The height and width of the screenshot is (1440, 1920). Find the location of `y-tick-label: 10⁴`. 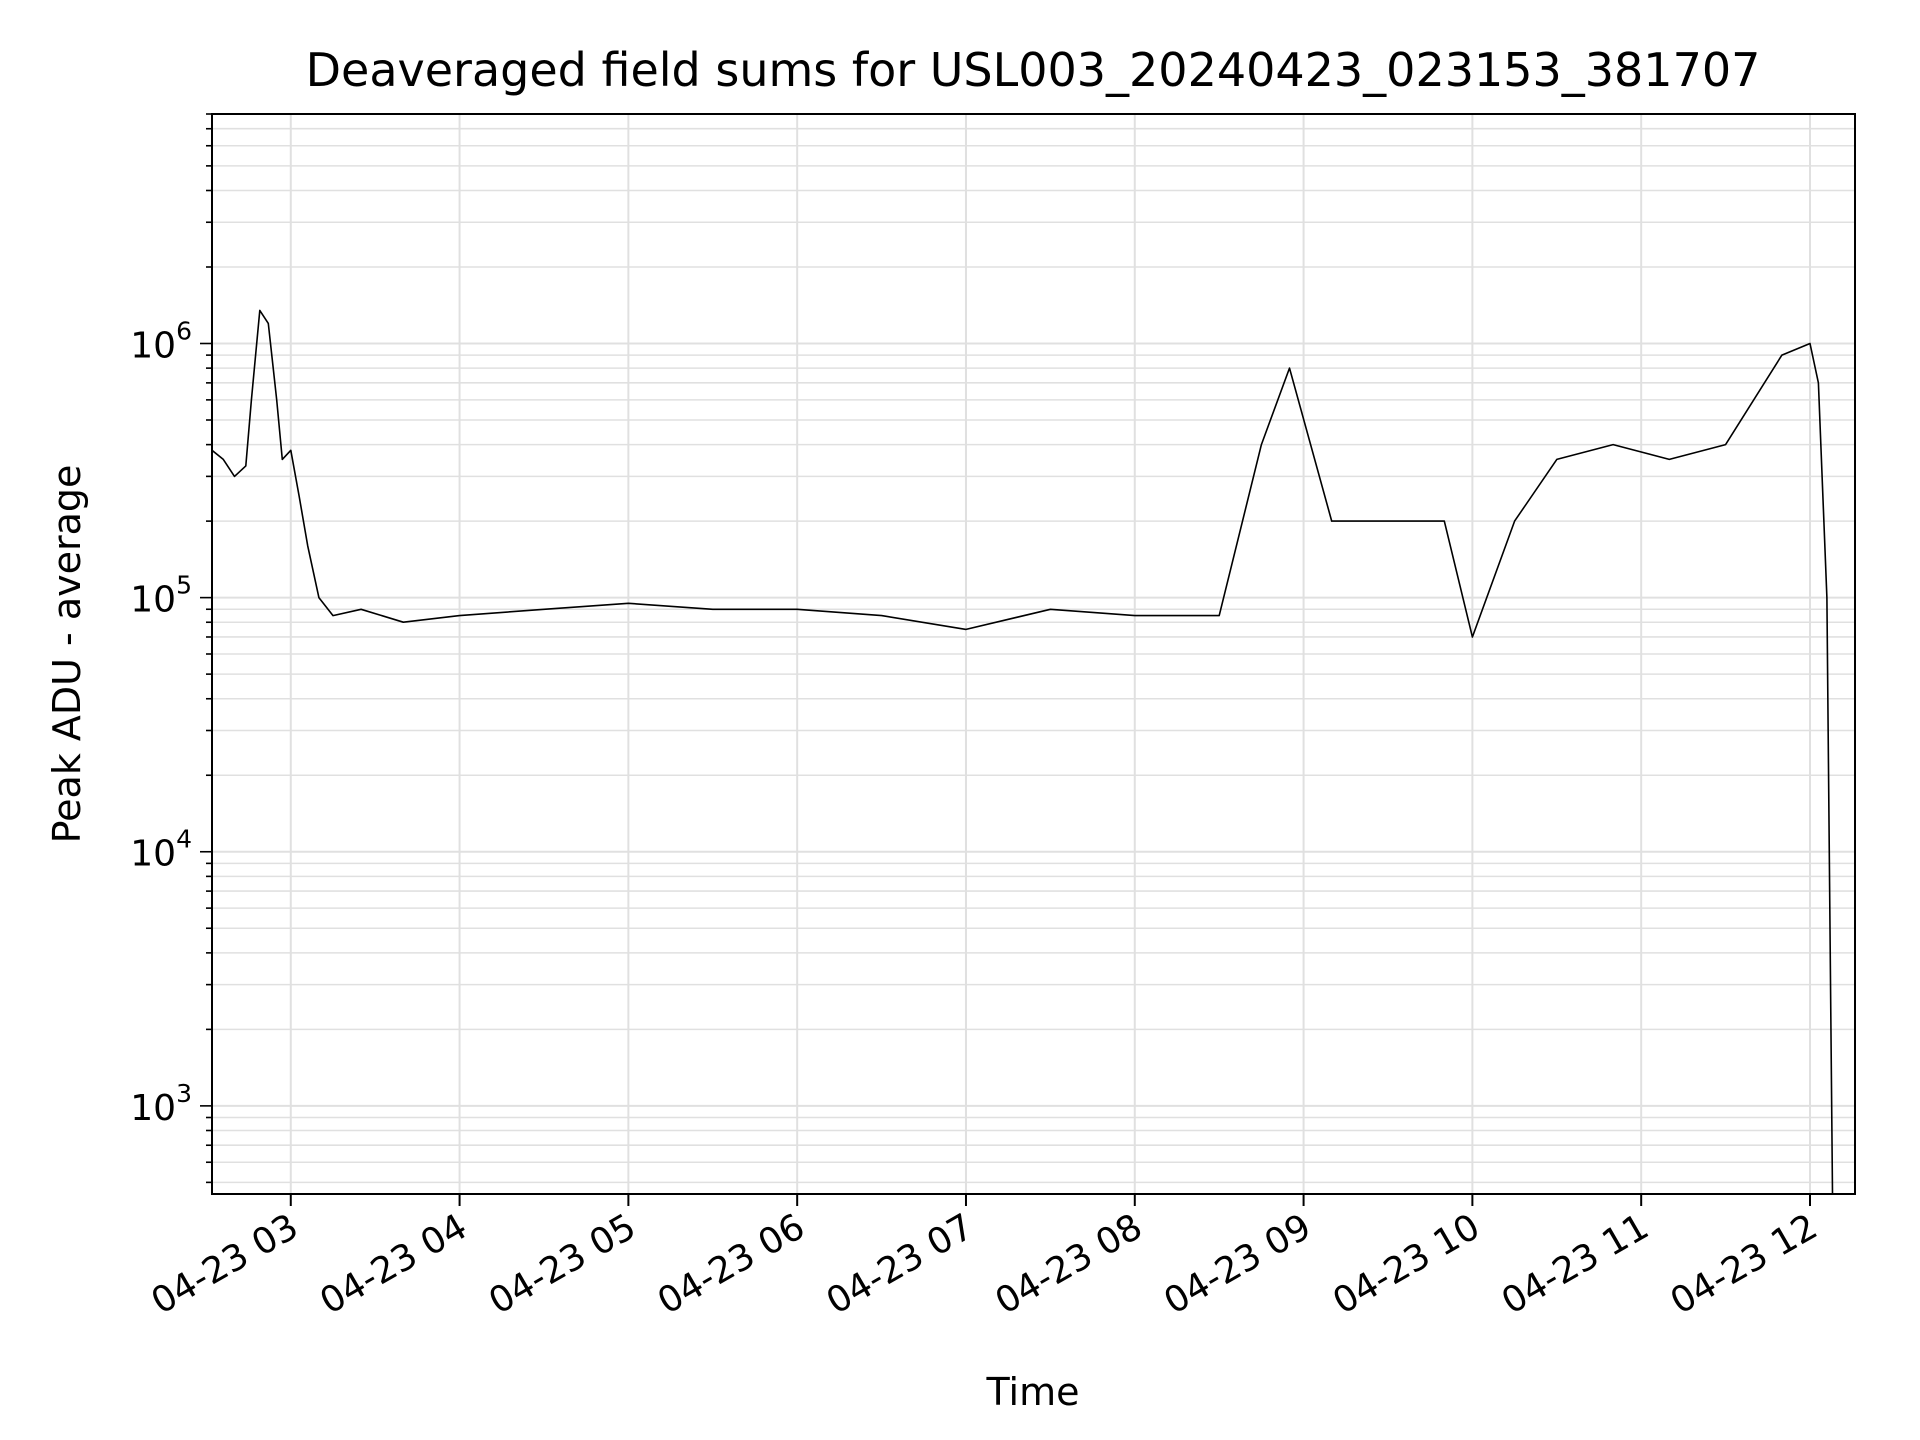

y-tick-label: 10⁴ is located at coordinates (161, 850).